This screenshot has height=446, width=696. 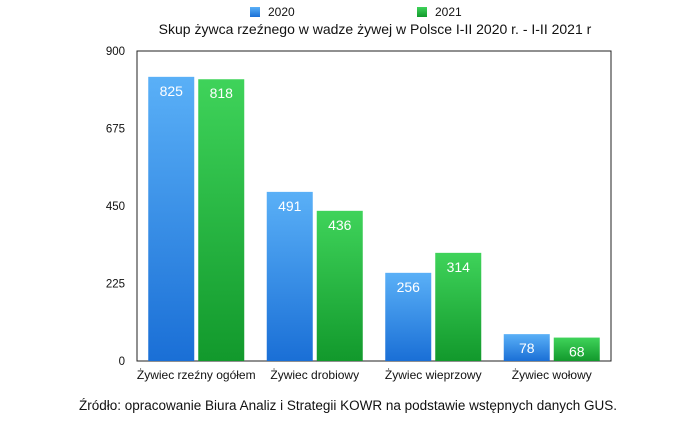 I want to click on data-label: 78, so click(x=527, y=348).